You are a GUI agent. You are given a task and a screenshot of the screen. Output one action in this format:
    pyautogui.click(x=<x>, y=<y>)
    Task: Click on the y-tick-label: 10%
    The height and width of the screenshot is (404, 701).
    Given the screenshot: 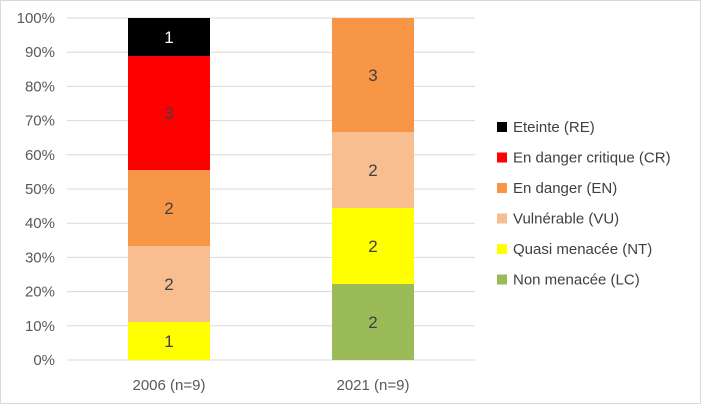 What is the action you would take?
    pyautogui.click(x=40, y=326)
    